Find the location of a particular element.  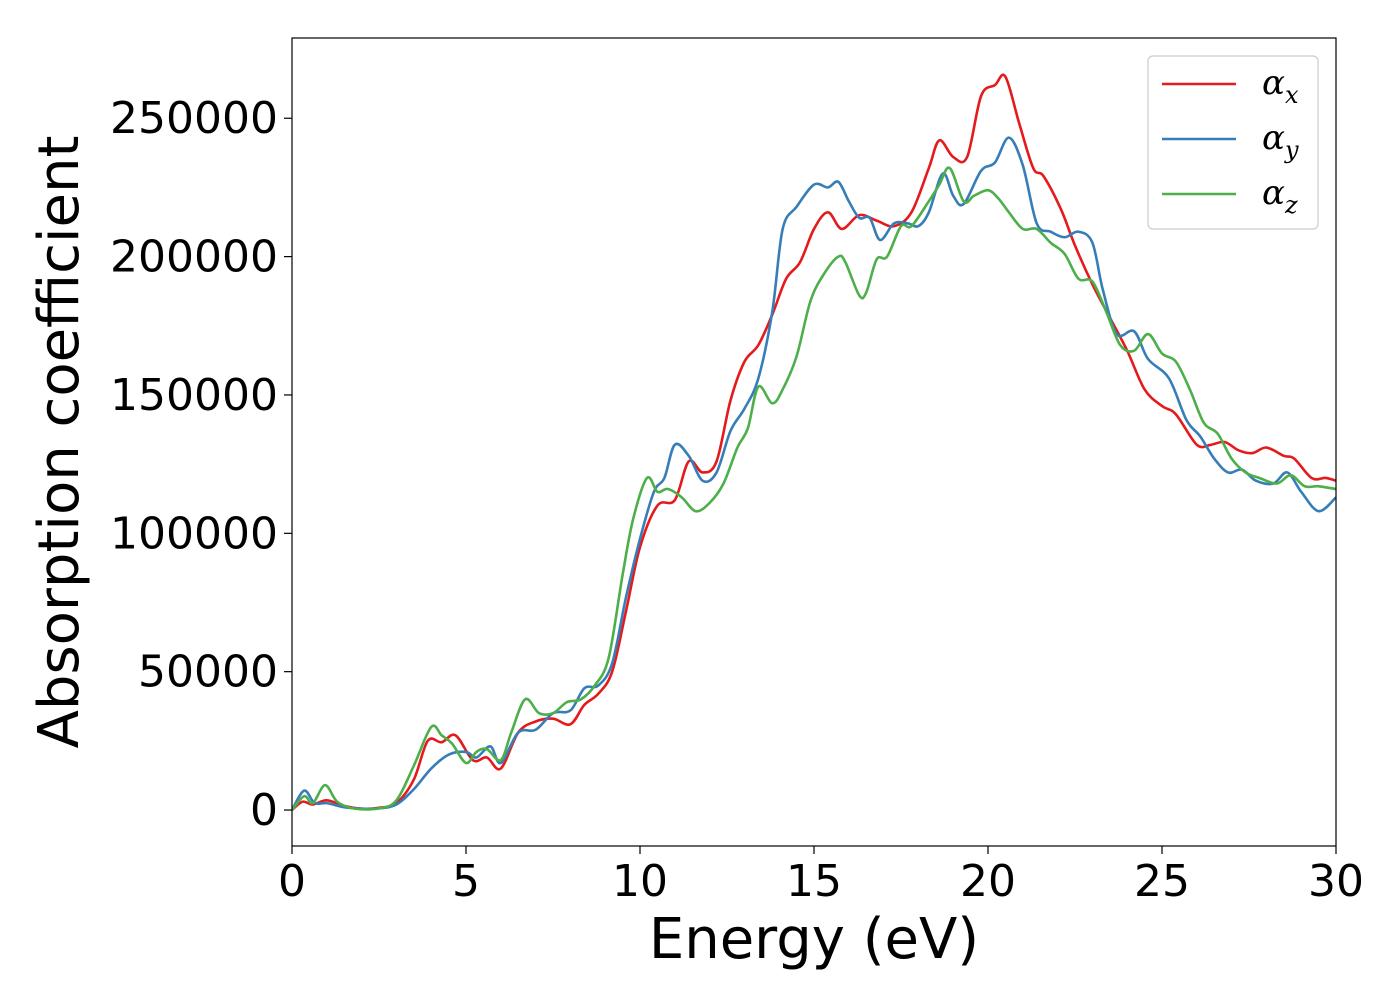

x-tick-label: 0 is located at coordinates (292, 881).